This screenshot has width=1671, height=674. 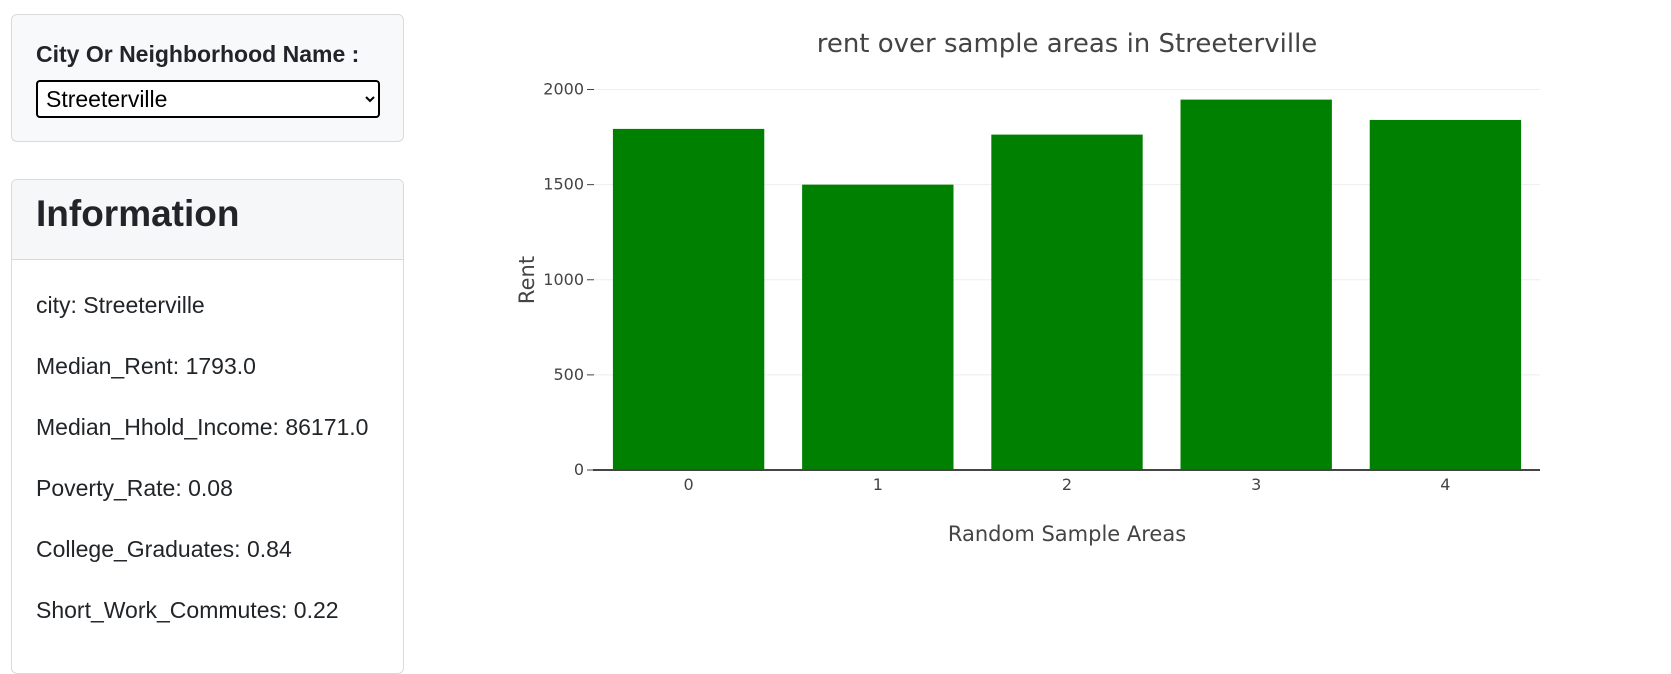 What do you see at coordinates (1445, 484) in the screenshot?
I see `x-tick-label: 4` at bounding box center [1445, 484].